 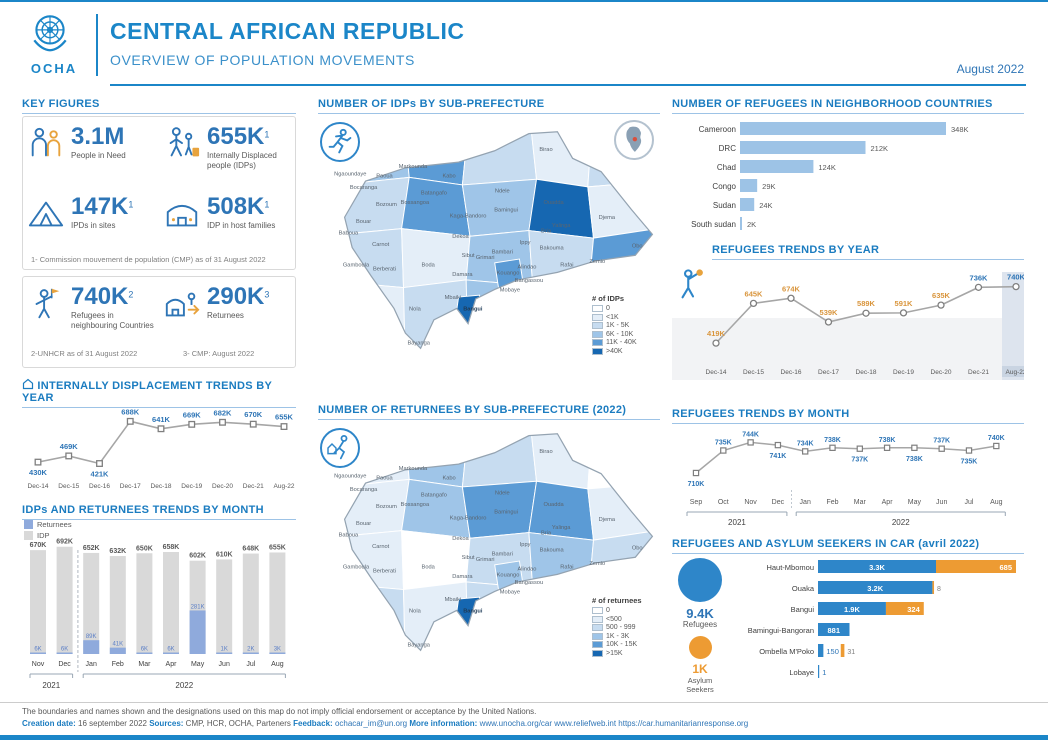 What do you see at coordinates (349, 535) in the screenshot?
I see `svg-text: Baboua` at bounding box center [349, 535].